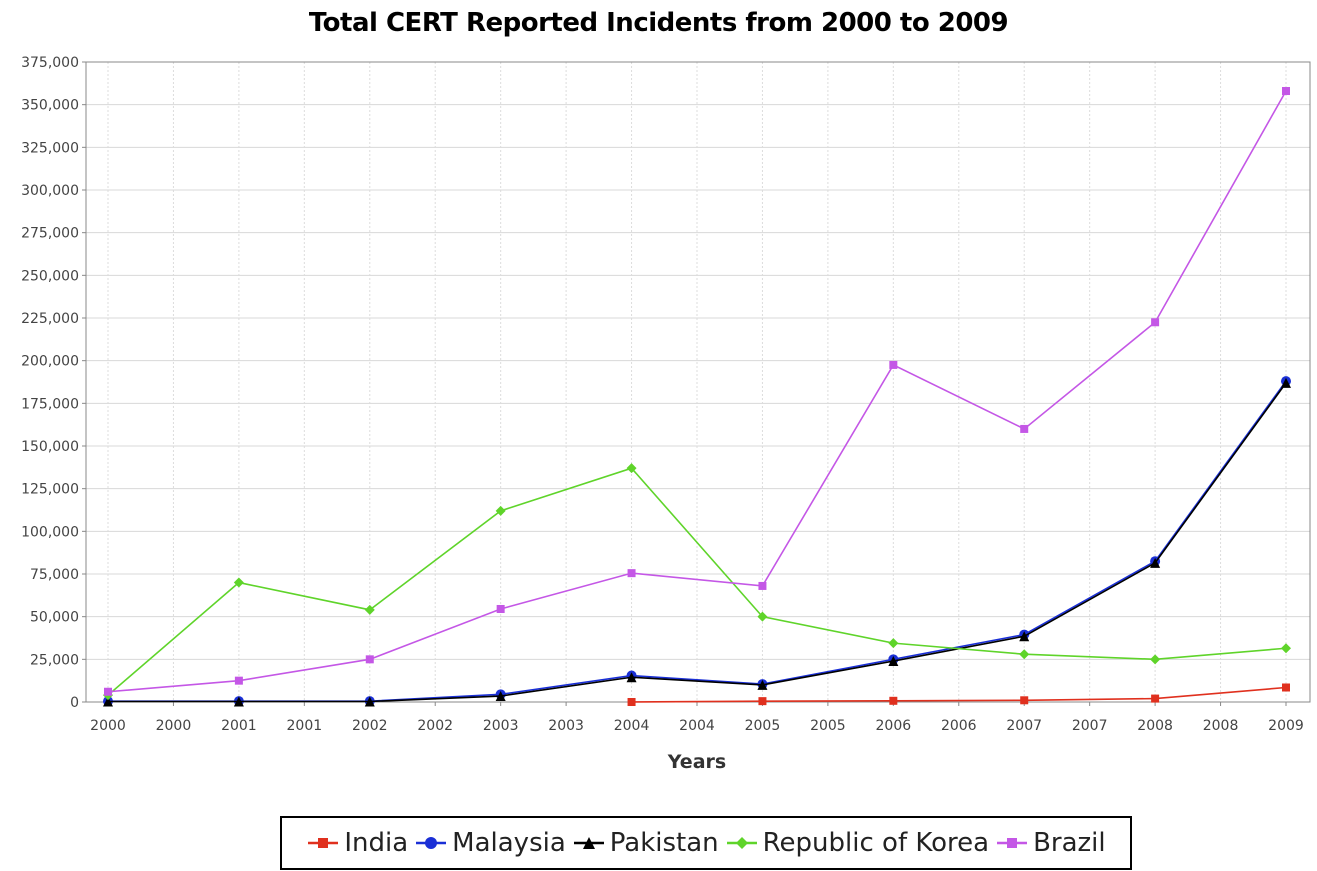 The image size is (1317, 871). What do you see at coordinates (696, 762) in the screenshot?
I see `x-axis-title: Years` at bounding box center [696, 762].